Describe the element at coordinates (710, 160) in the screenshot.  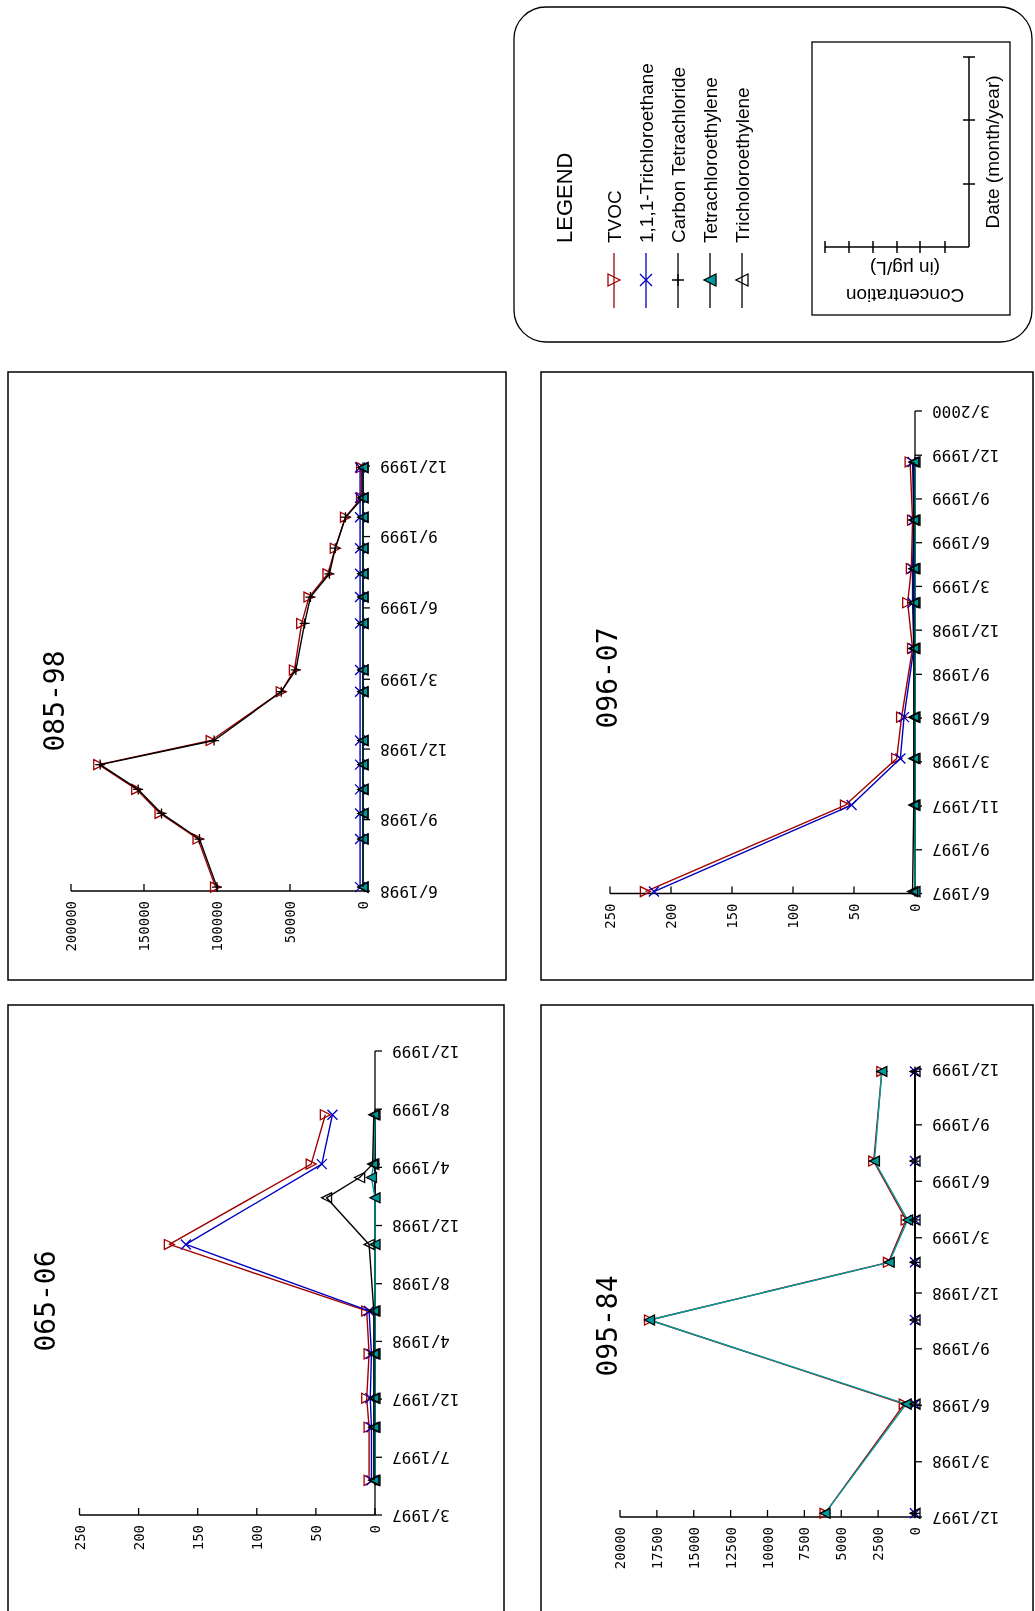
I see `text: Tetrachloroethylene` at that location.